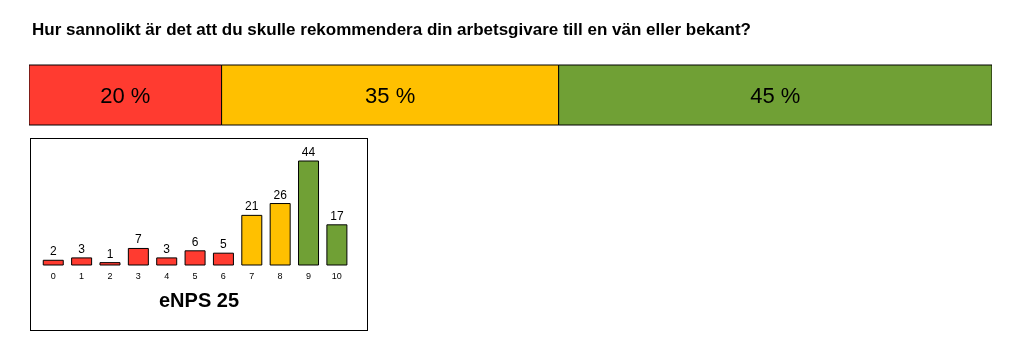  What do you see at coordinates (337, 215) in the screenshot?
I see `data-label: 17` at bounding box center [337, 215].